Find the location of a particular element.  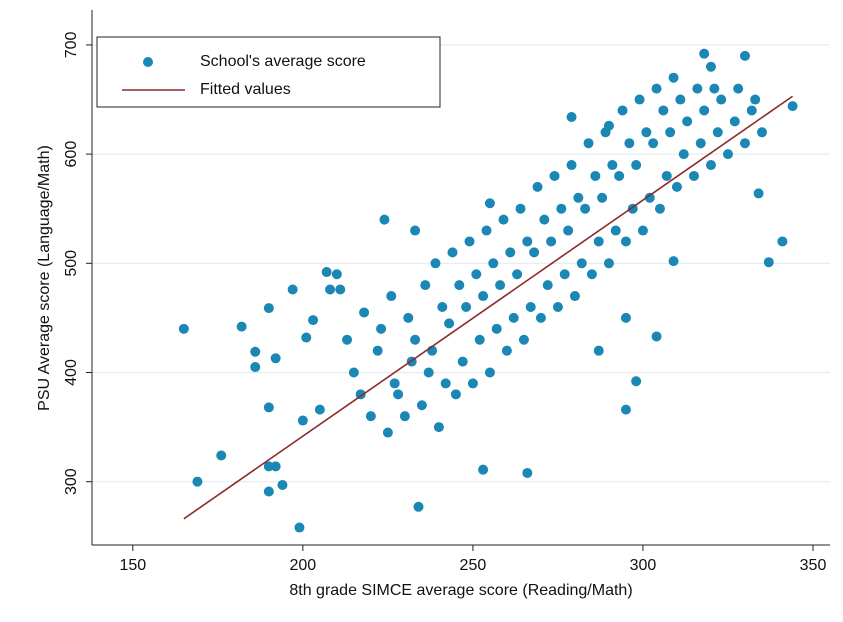

y-tick-label: 500 is located at coordinates (71, 263).